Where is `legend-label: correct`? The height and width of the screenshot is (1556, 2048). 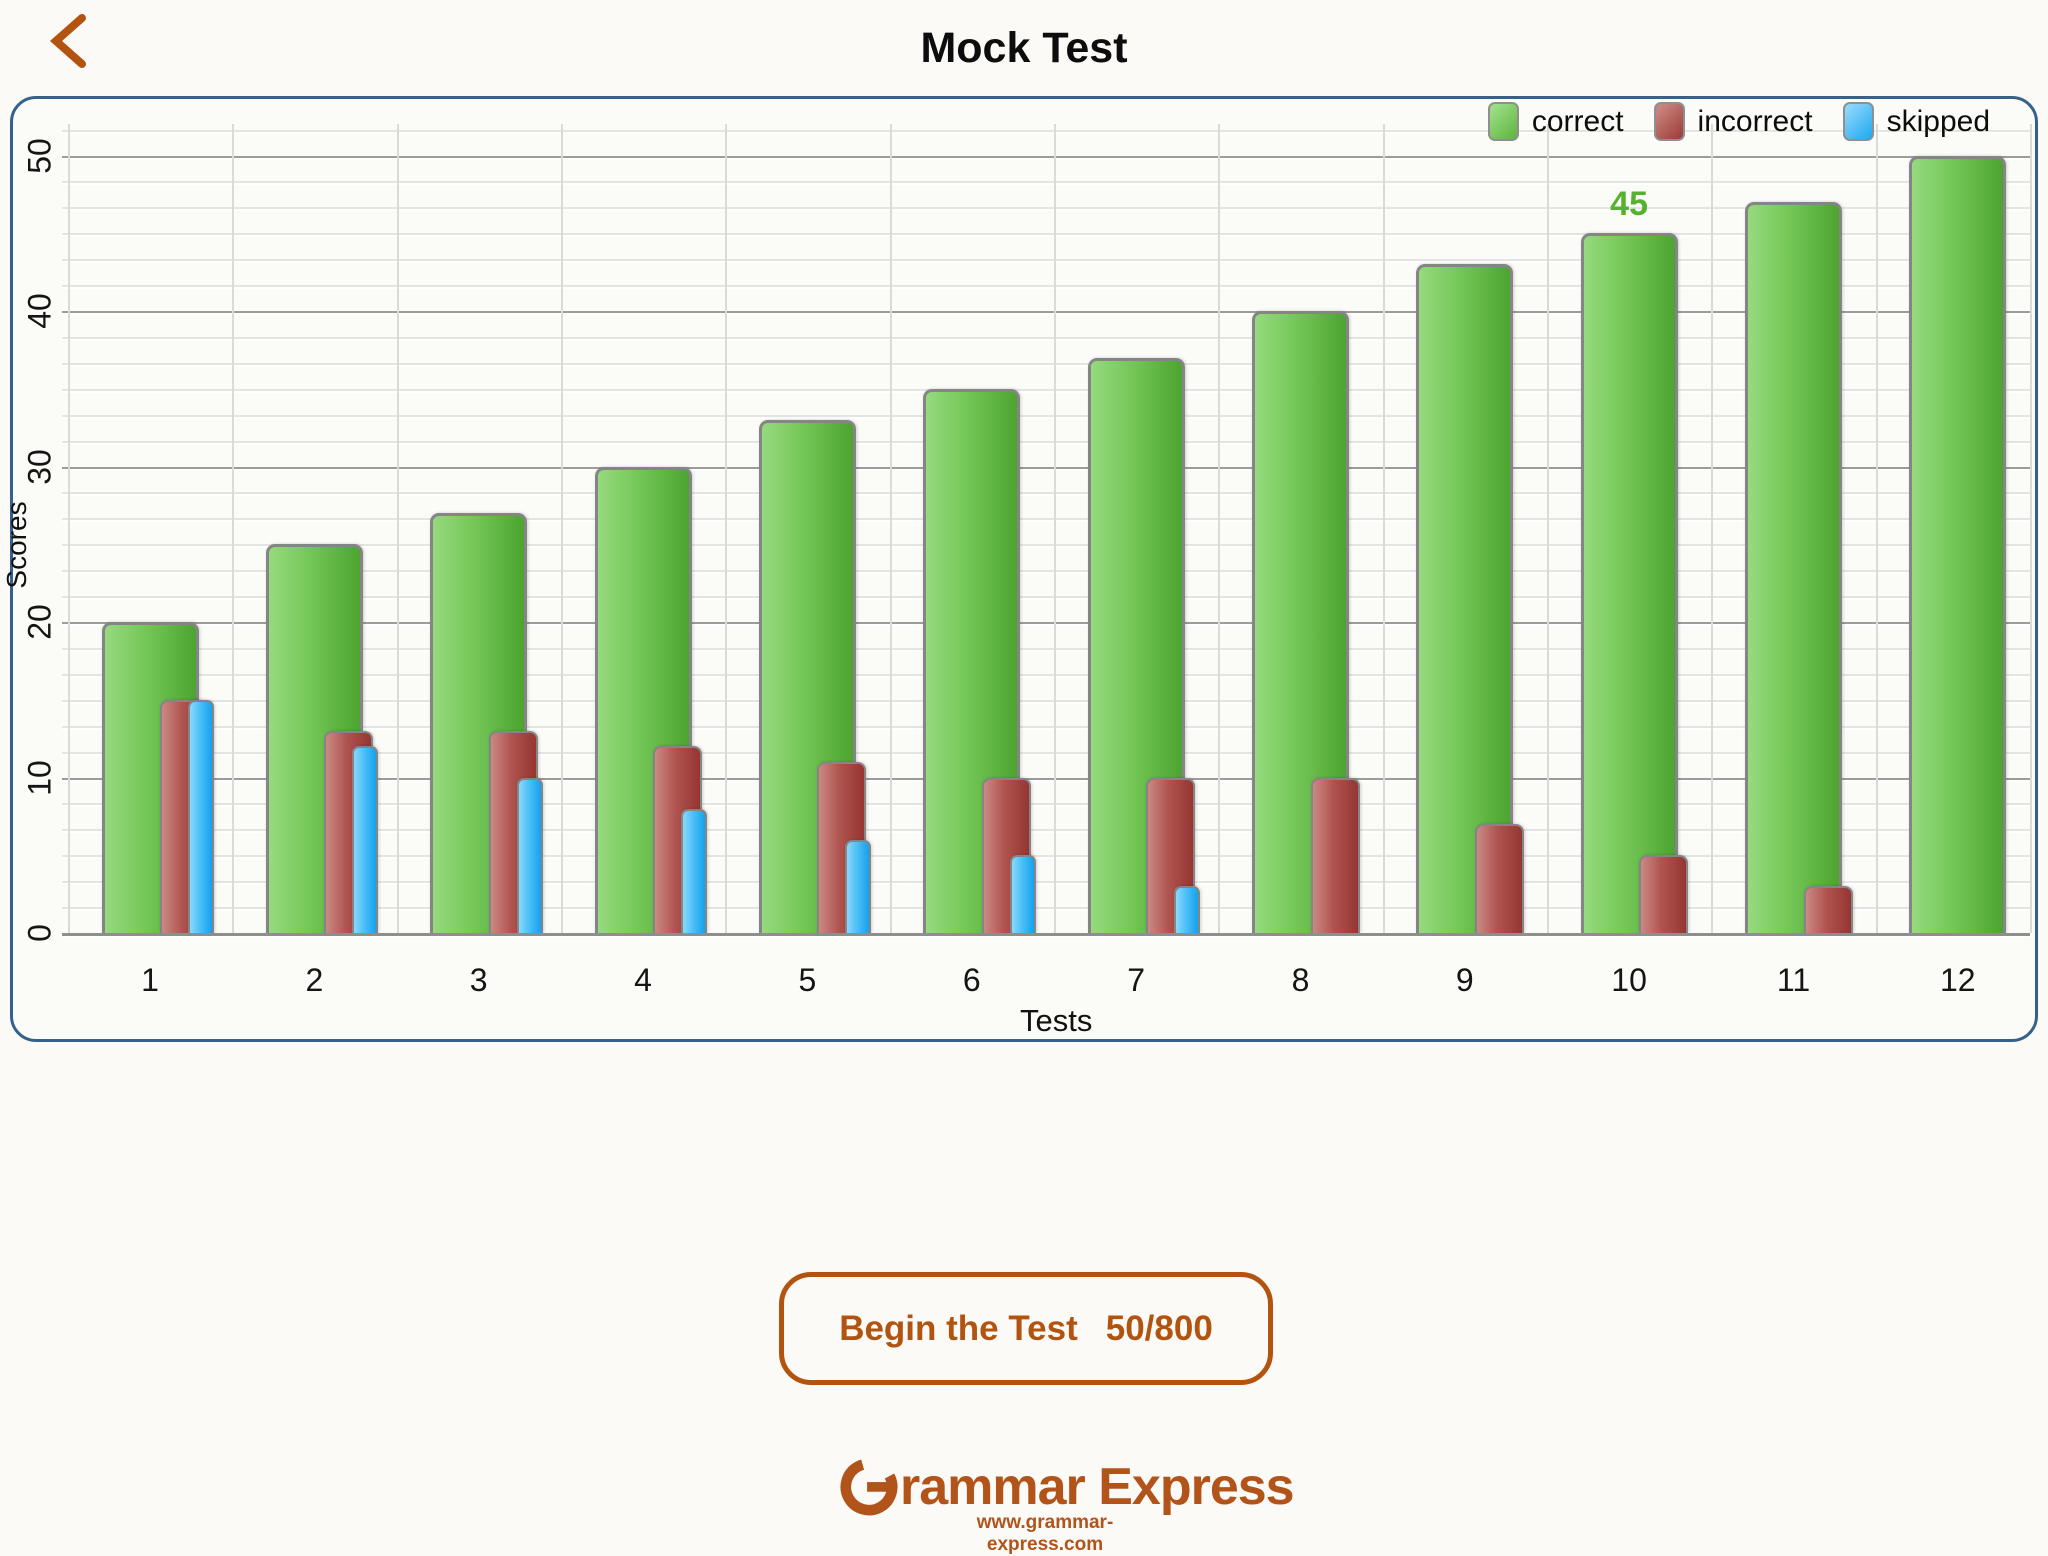
legend-label: correct is located at coordinates (1577, 121).